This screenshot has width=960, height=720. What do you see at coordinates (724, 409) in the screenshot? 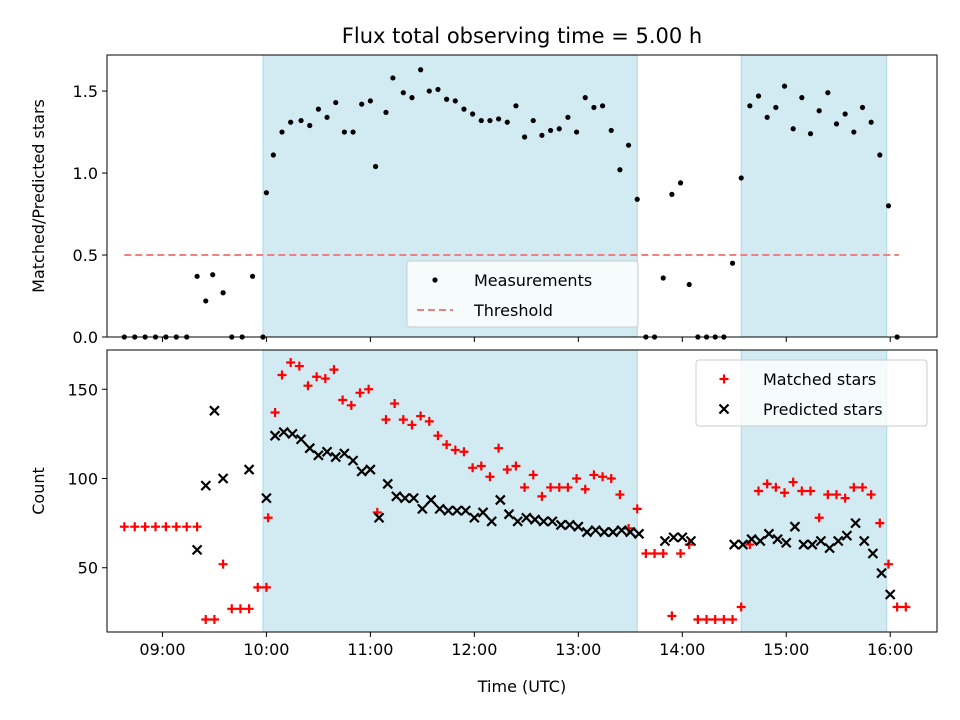
I see `legend-handle-predicted-stars` at bounding box center [724, 409].